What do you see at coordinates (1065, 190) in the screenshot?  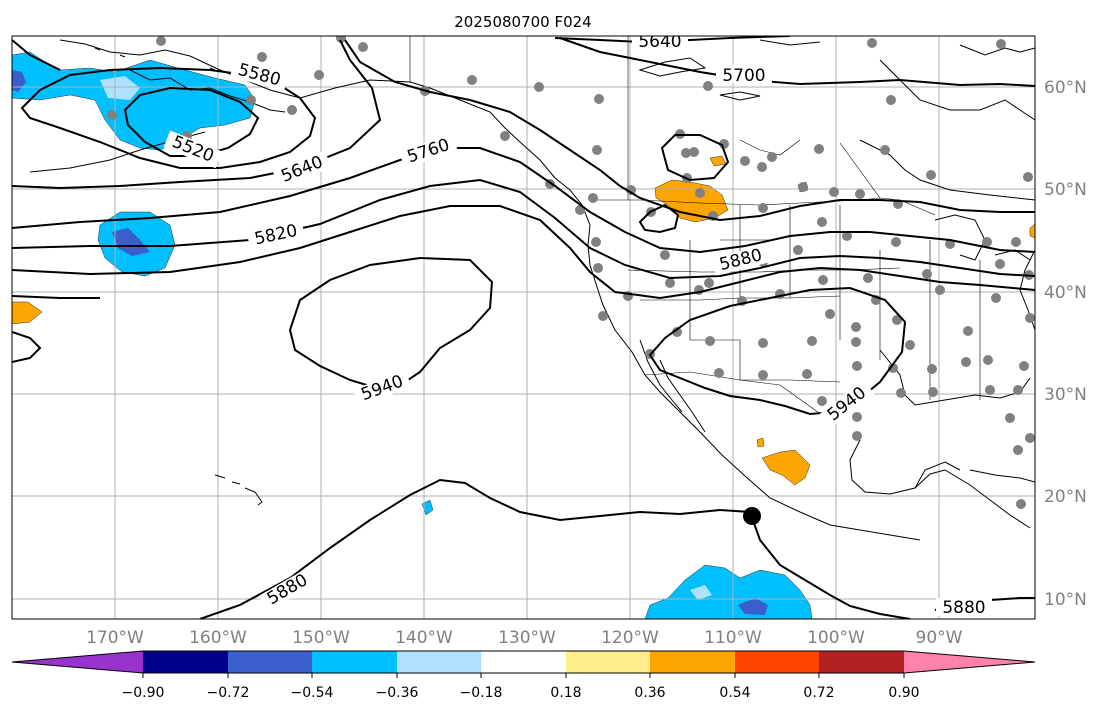 I see `lat-label: 50°N` at bounding box center [1065, 190].